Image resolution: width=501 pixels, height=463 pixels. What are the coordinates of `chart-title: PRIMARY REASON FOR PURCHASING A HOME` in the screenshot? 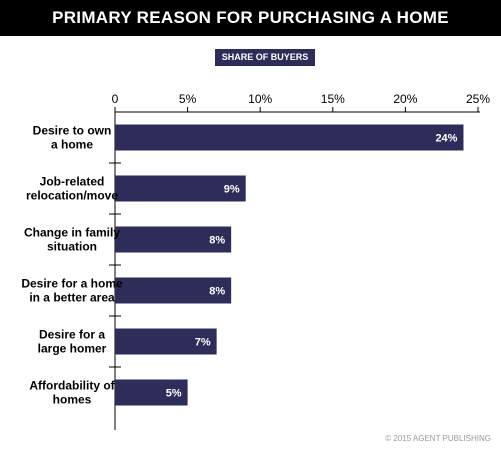 It's located at (250, 17).